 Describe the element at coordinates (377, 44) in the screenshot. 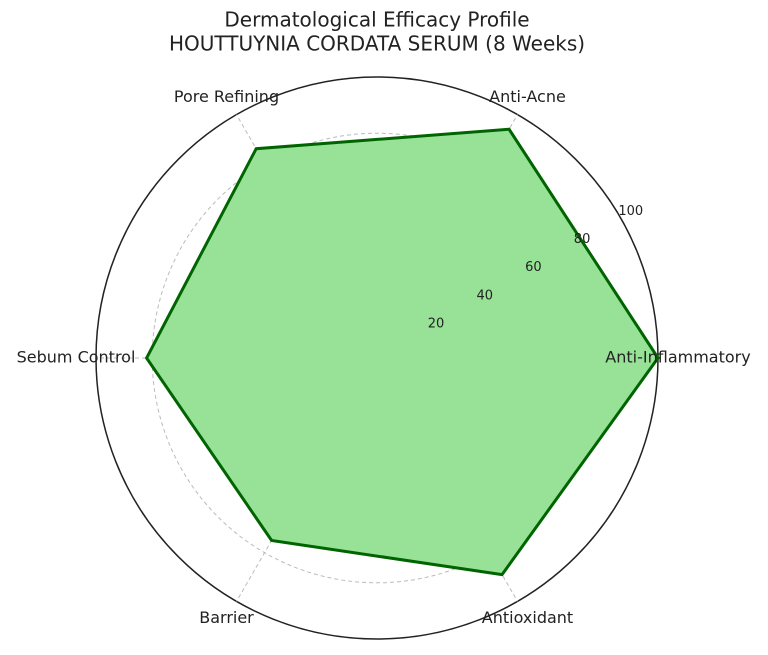

I see `chart-subtitle: HOUTTUYNIA CORDATA SERUM (8 Weeks)` at that location.